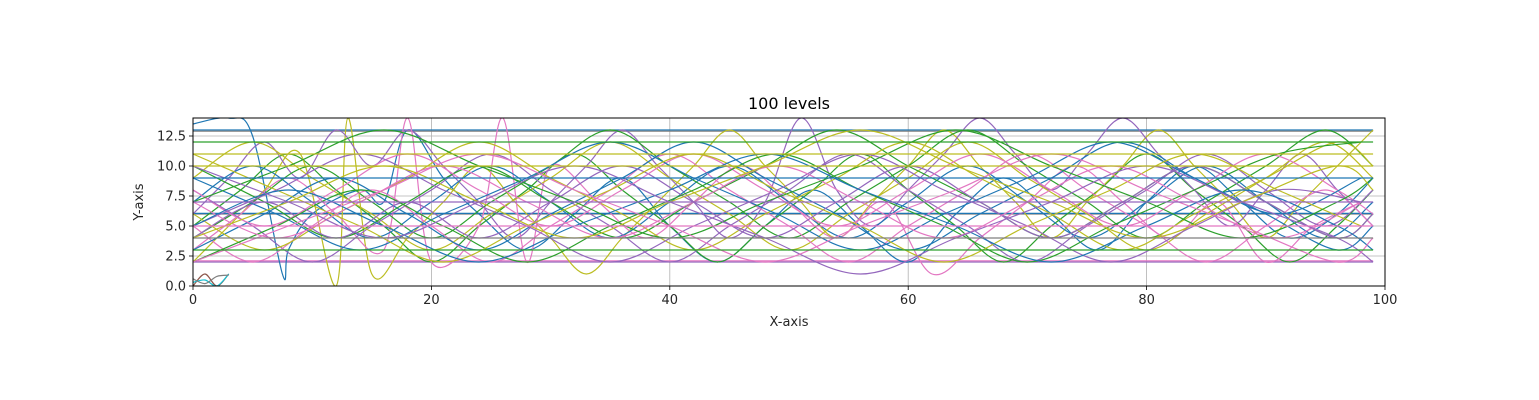 This screenshot has width=1539, height=400. Describe the element at coordinates (175, 227) in the screenshot. I see `y-tick-label: 5.0` at that location.